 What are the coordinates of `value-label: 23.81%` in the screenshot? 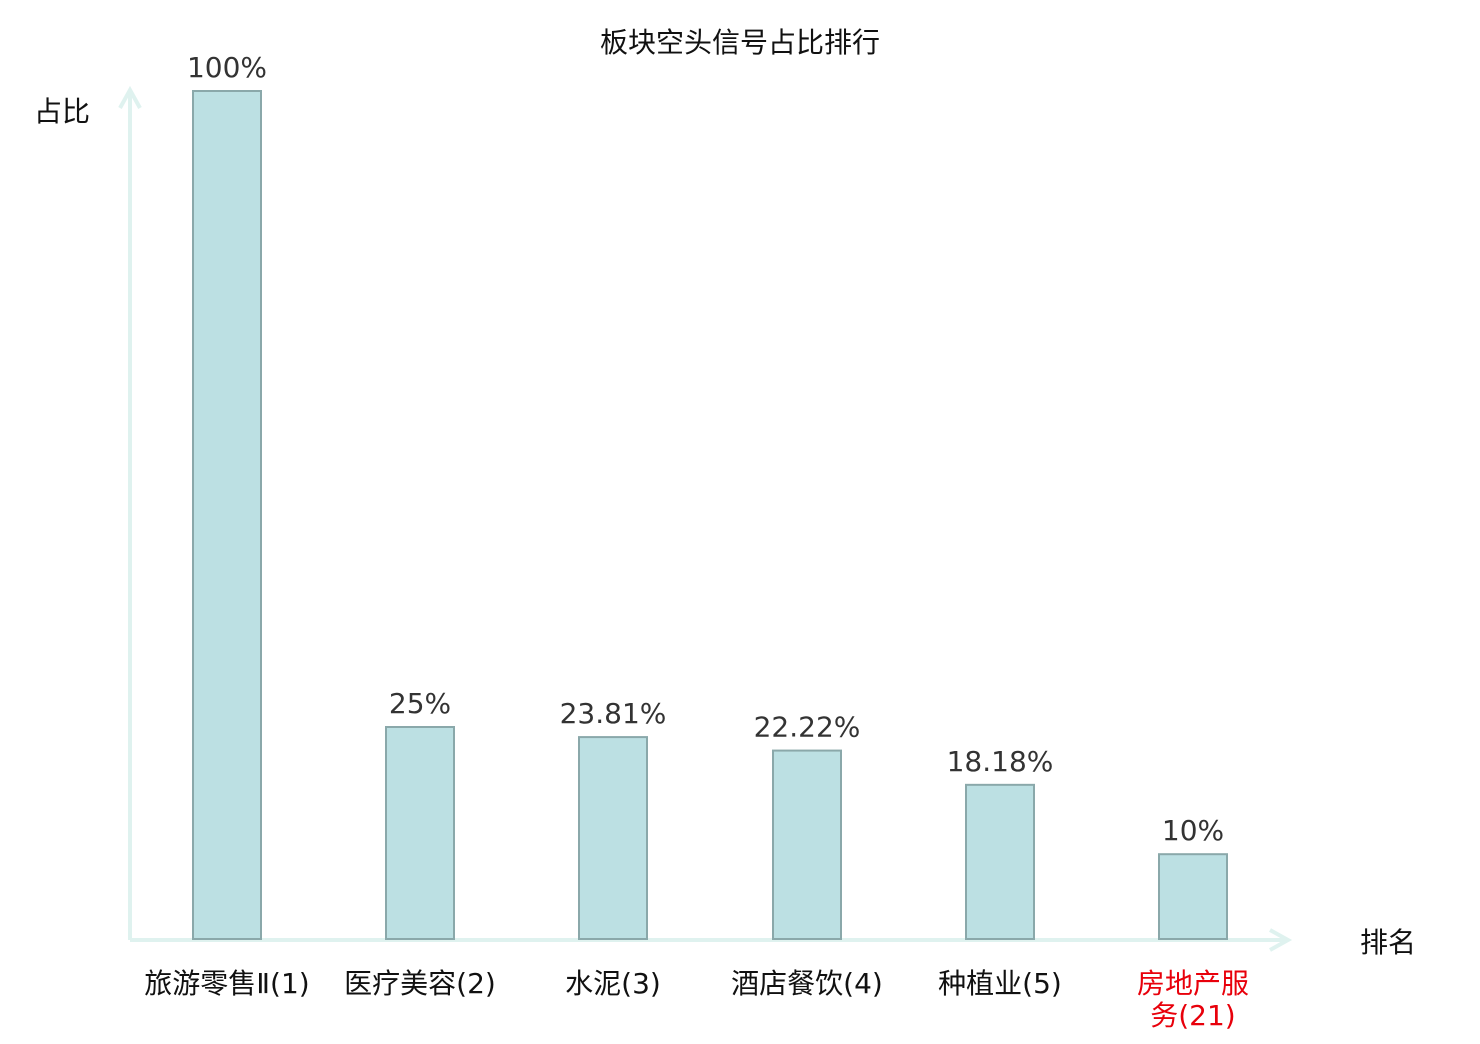 It's located at (613, 713).